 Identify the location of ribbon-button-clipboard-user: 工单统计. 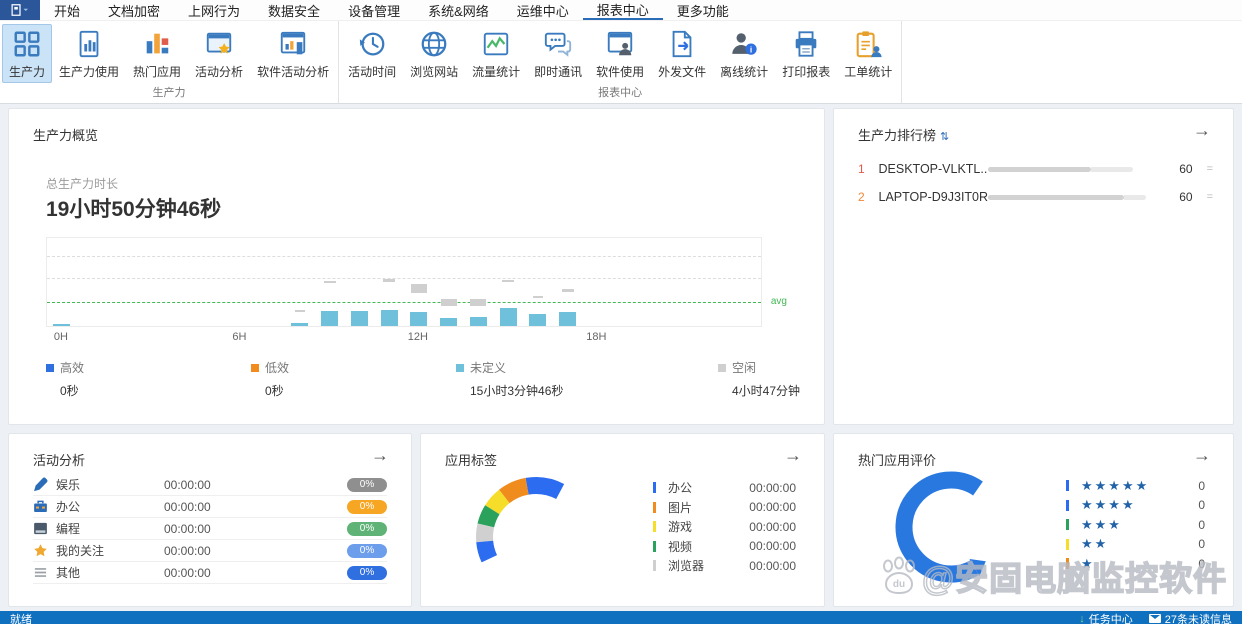
(868, 53).